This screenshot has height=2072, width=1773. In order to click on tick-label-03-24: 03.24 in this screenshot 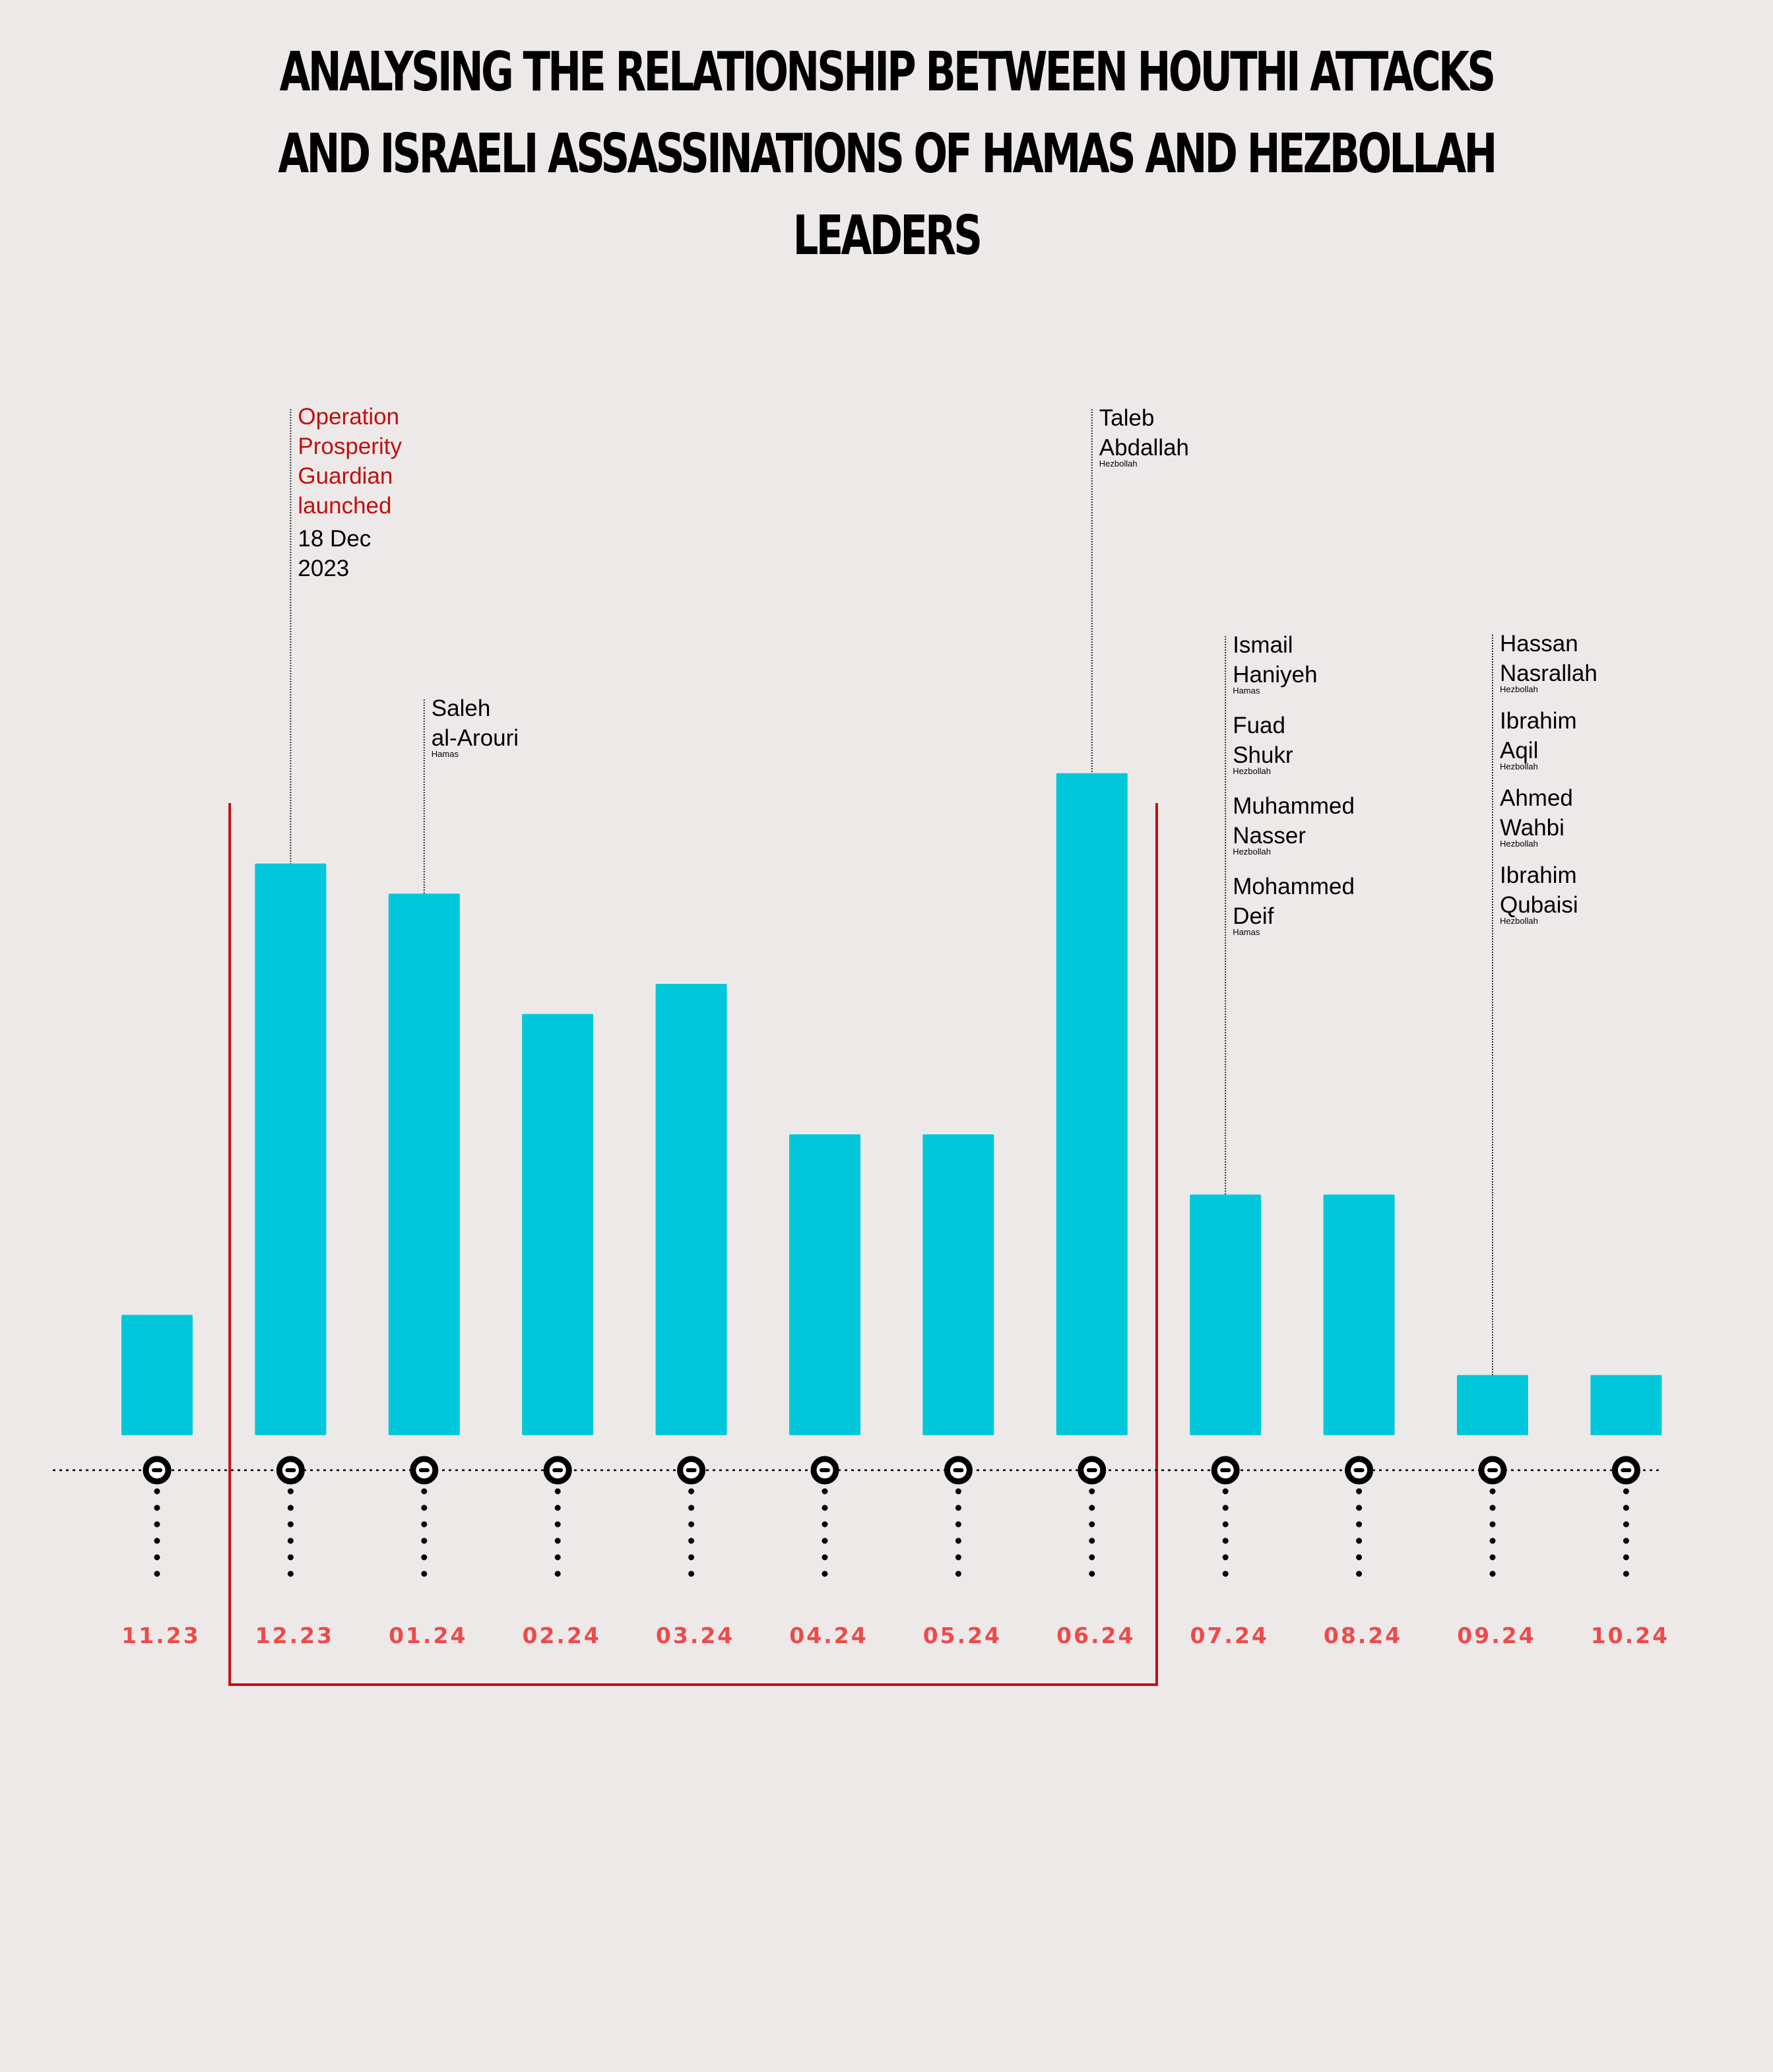, I will do `click(695, 1635)`.